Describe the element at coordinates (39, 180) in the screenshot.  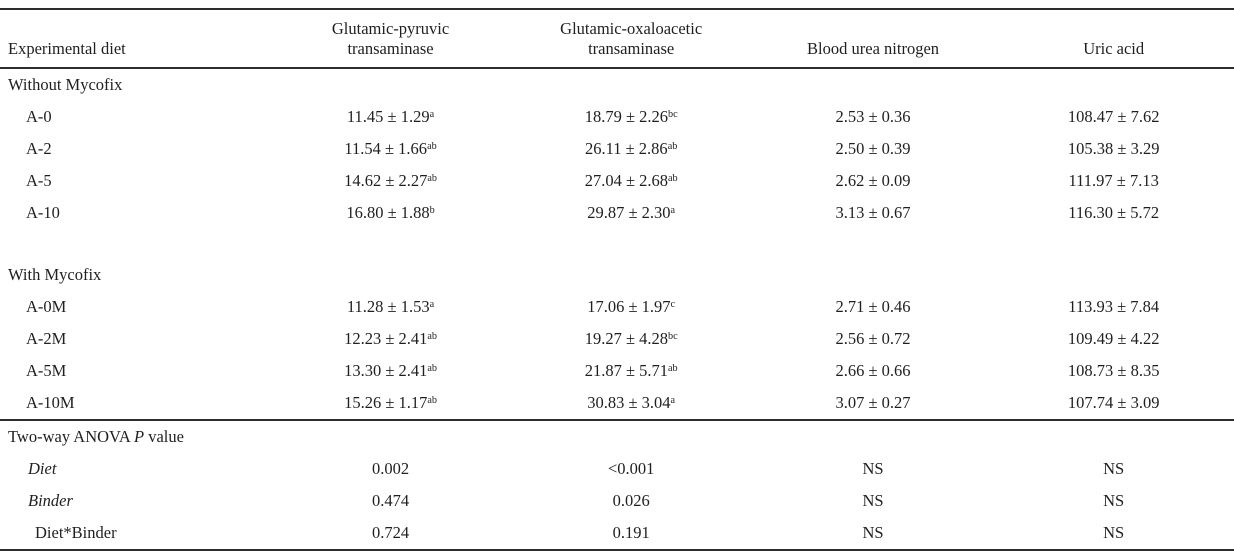
I see `diet-label: A-5` at that location.